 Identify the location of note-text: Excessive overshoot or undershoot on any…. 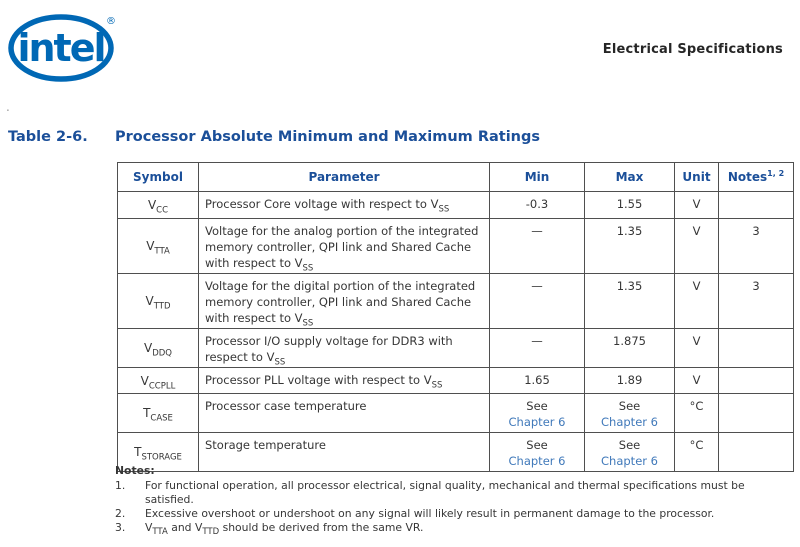
(430, 513).